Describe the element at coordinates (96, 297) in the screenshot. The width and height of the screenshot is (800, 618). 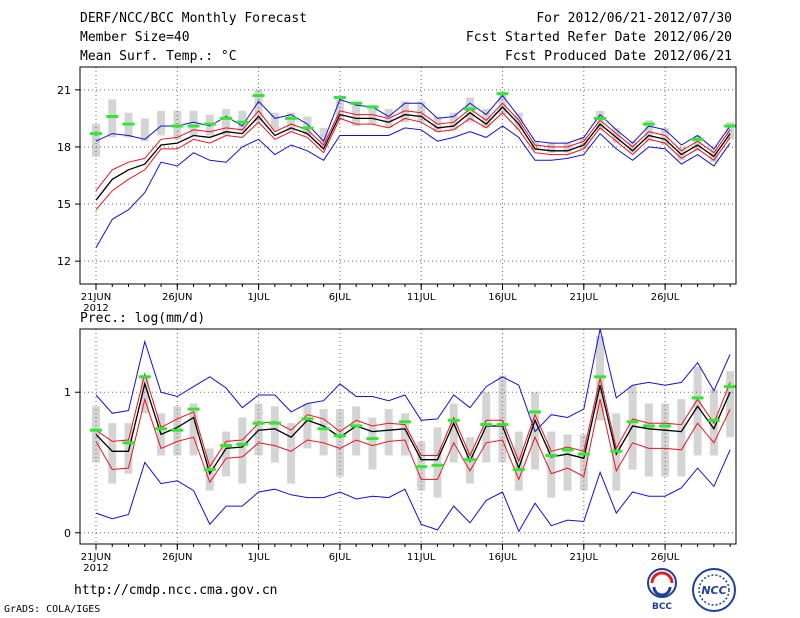
I see `x-tick-label: 21JUN` at that location.